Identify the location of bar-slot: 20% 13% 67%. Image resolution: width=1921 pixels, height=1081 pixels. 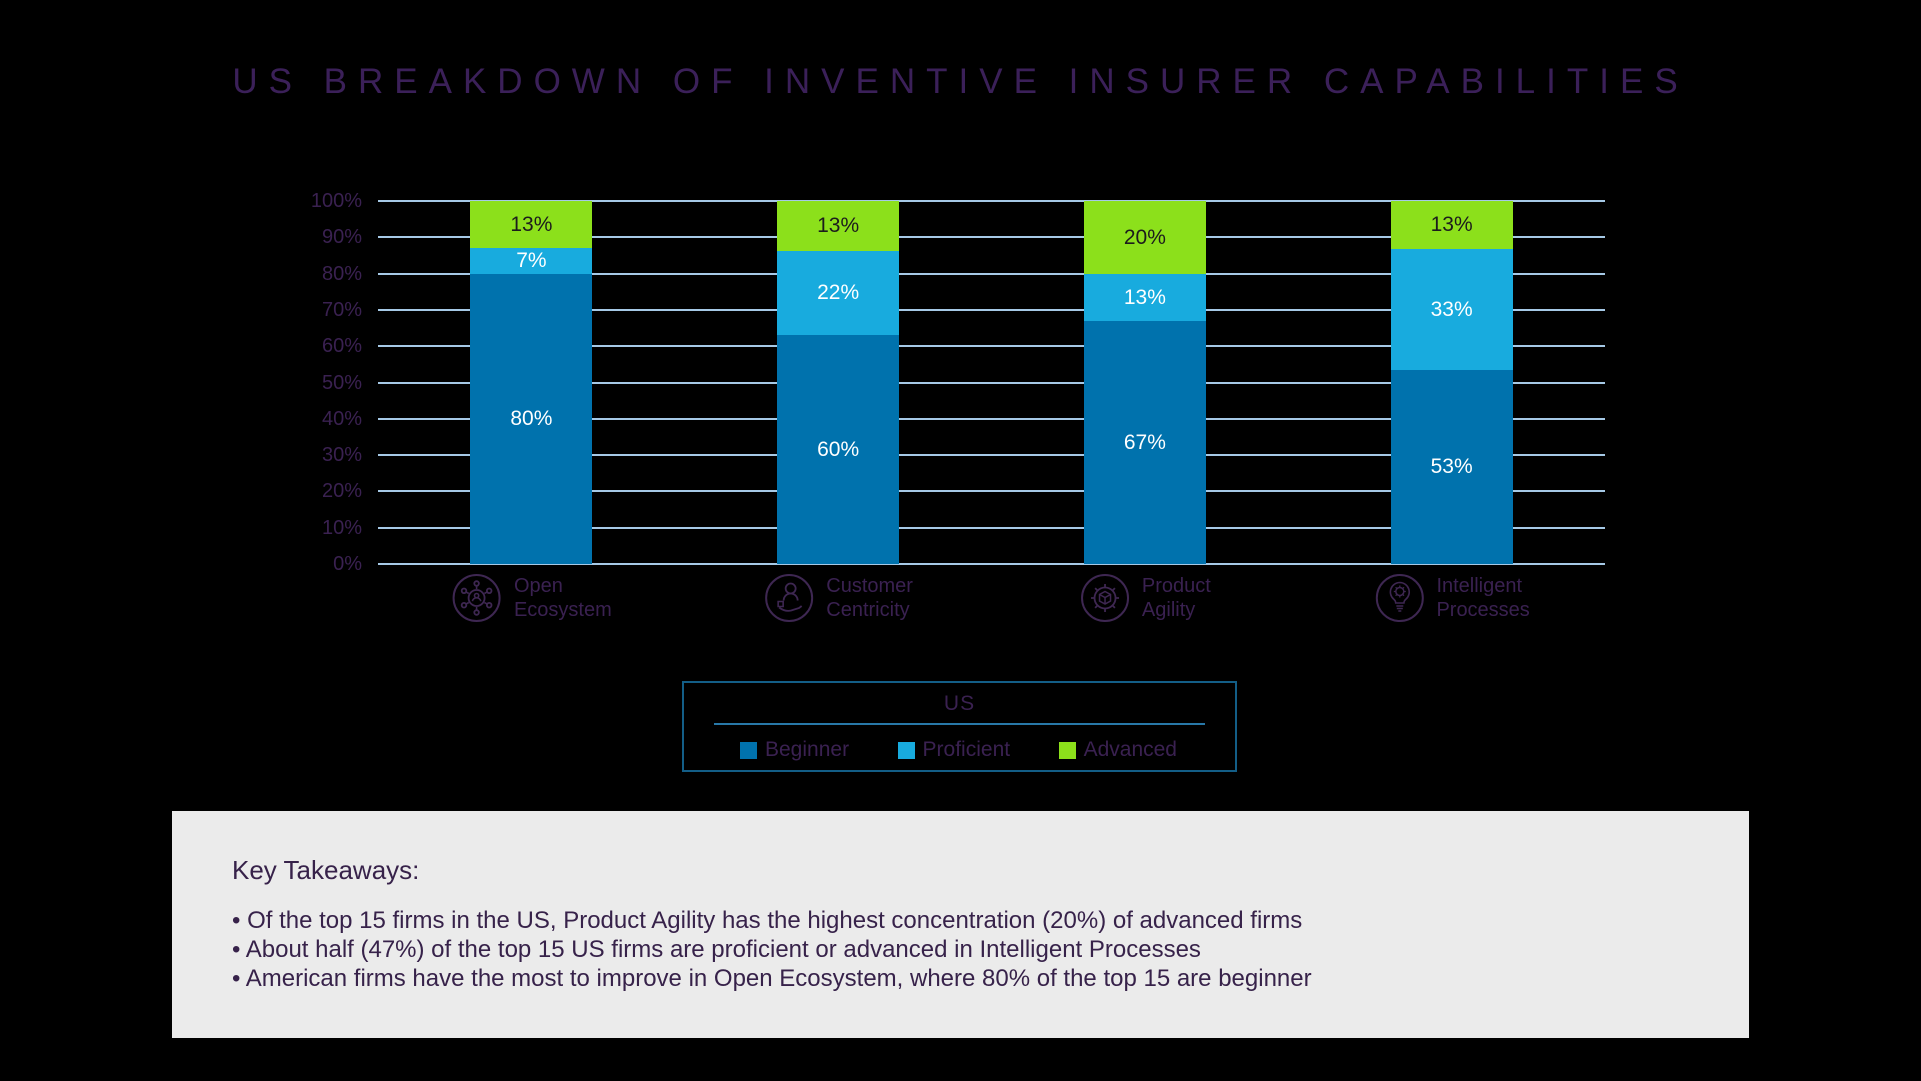
(1145, 382).